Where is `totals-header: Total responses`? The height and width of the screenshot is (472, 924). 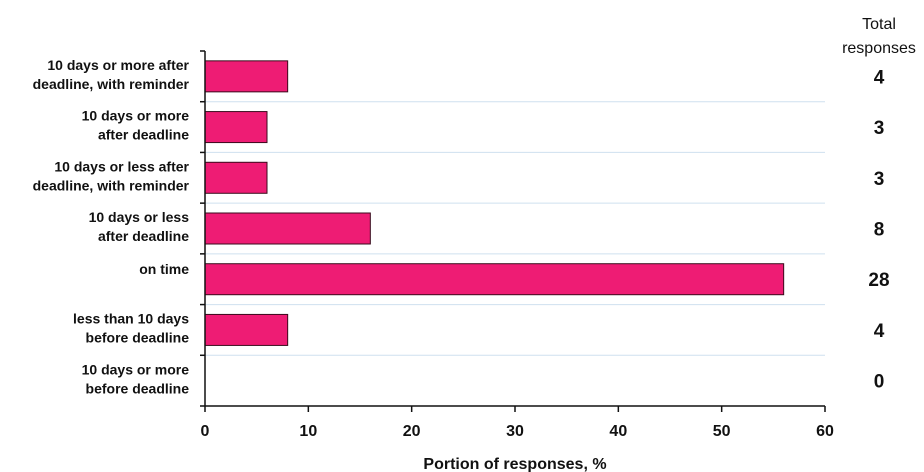 totals-header: Total responses is located at coordinates (879, 36).